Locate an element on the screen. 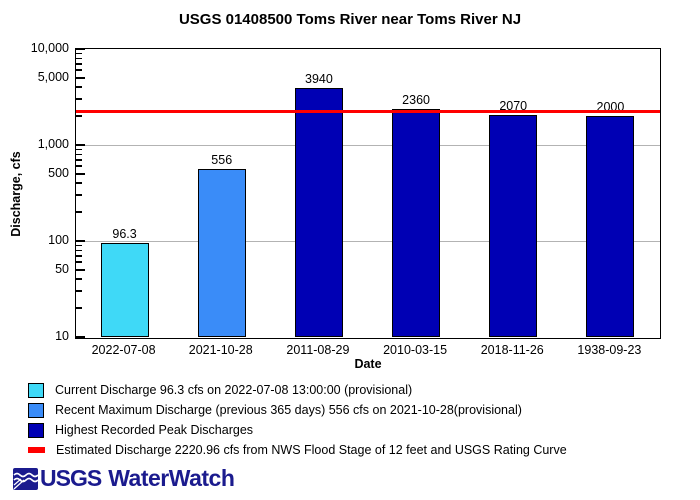  y-tick-label: 50 is located at coordinates (62, 268).